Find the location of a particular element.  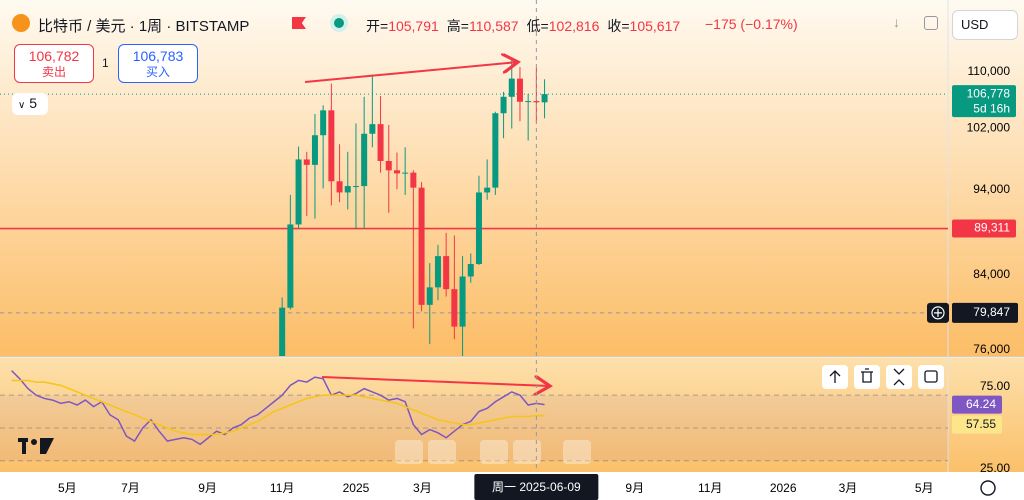

delete-button is located at coordinates (867, 377).